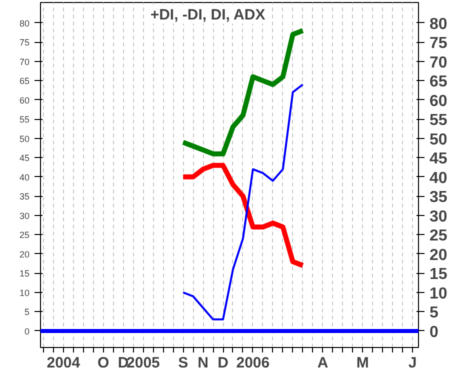  I want to click on x-tick-label: 2006, so click(253, 363).